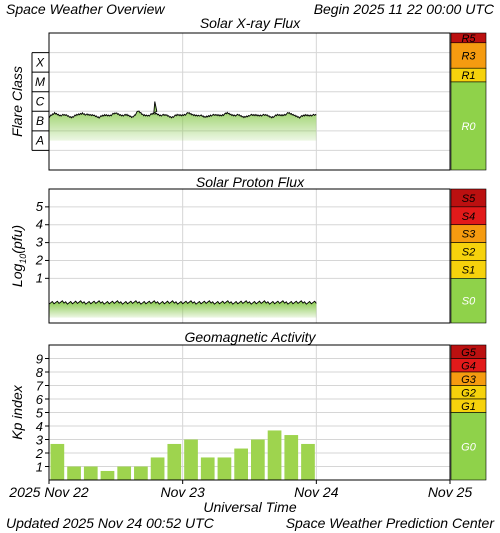  I want to click on kp-tick-label: 5, so click(40, 413).